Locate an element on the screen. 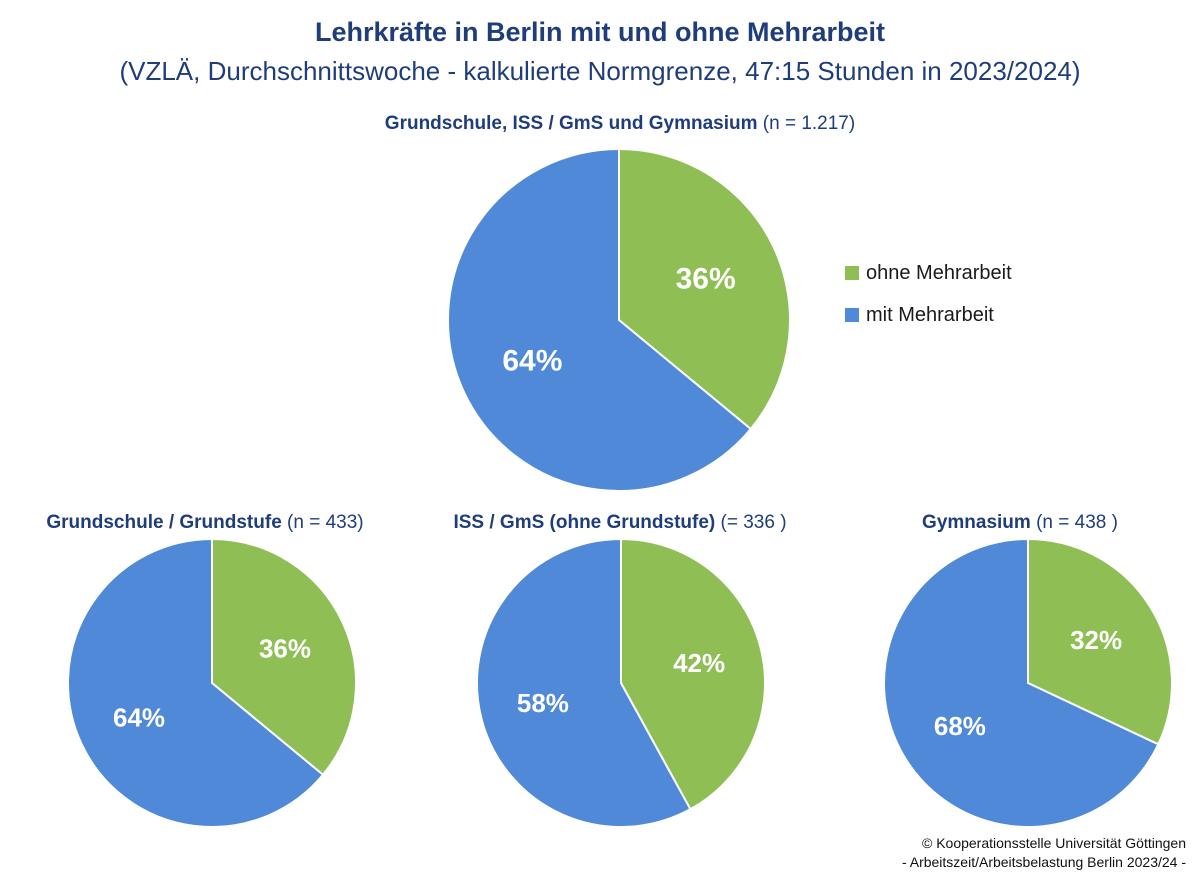  pie-data-label-mit-mehrarbeit: 68% is located at coordinates (960, 726).